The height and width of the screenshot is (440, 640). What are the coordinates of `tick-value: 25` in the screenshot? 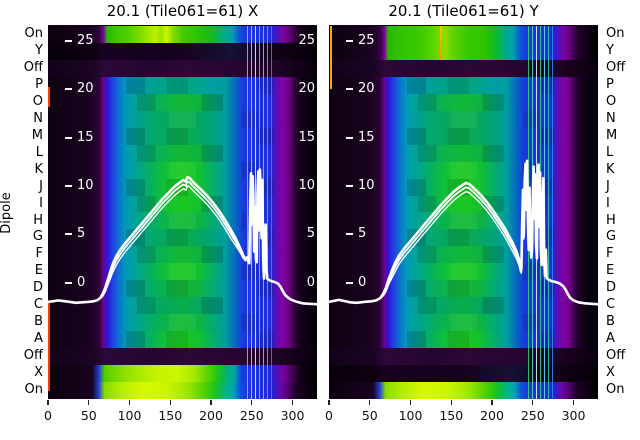 It's located at (366, 40).